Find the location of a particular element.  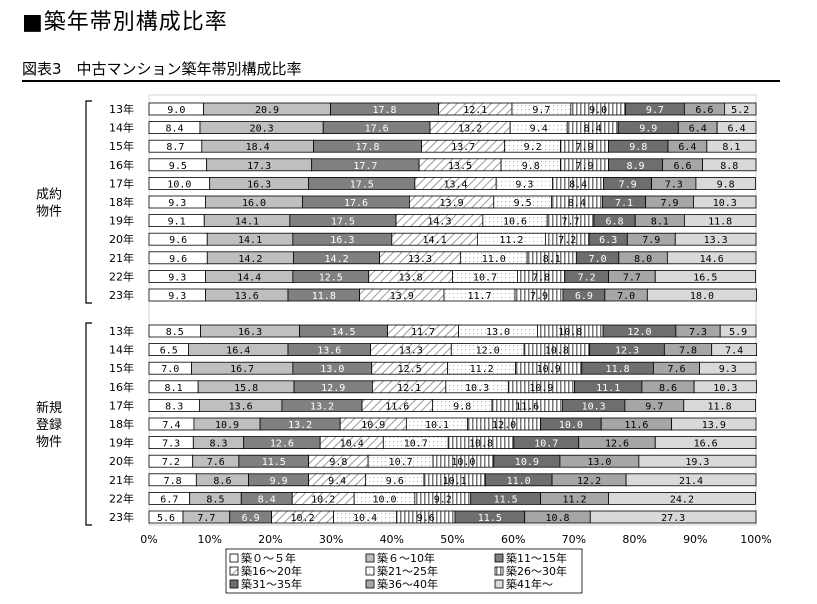

bar-value-label: 9.2 is located at coordinates (443, 499).